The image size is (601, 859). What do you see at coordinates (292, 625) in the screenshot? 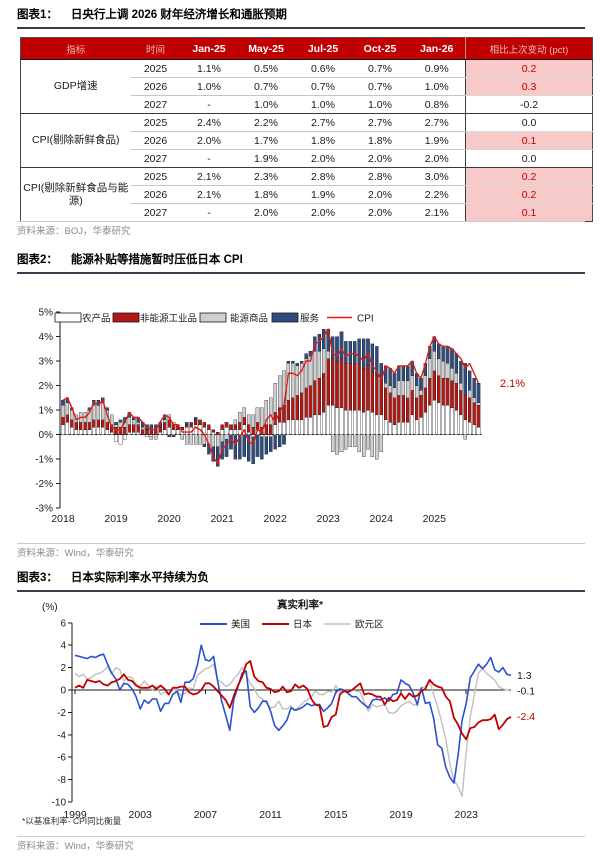
I see `legend: 美国 日本 欧元区` at bounding box center [292, 625].